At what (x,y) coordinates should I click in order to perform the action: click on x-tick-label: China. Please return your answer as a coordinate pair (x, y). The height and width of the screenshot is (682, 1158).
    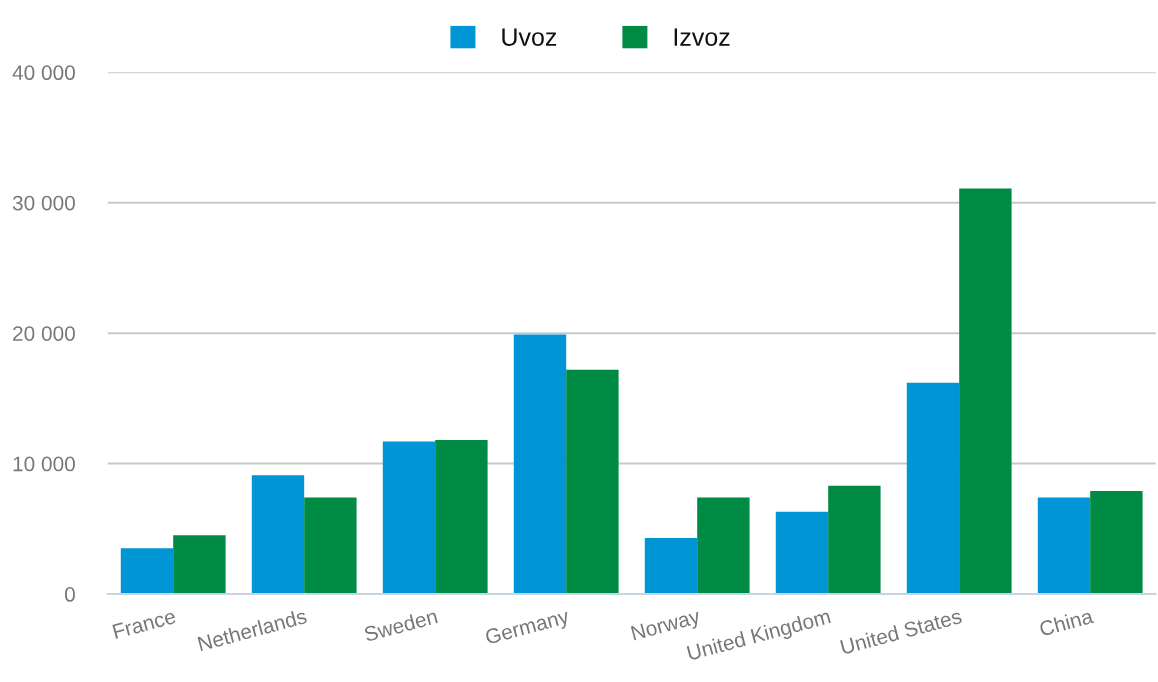
    Looking at the image, I should click on (1066, 622).